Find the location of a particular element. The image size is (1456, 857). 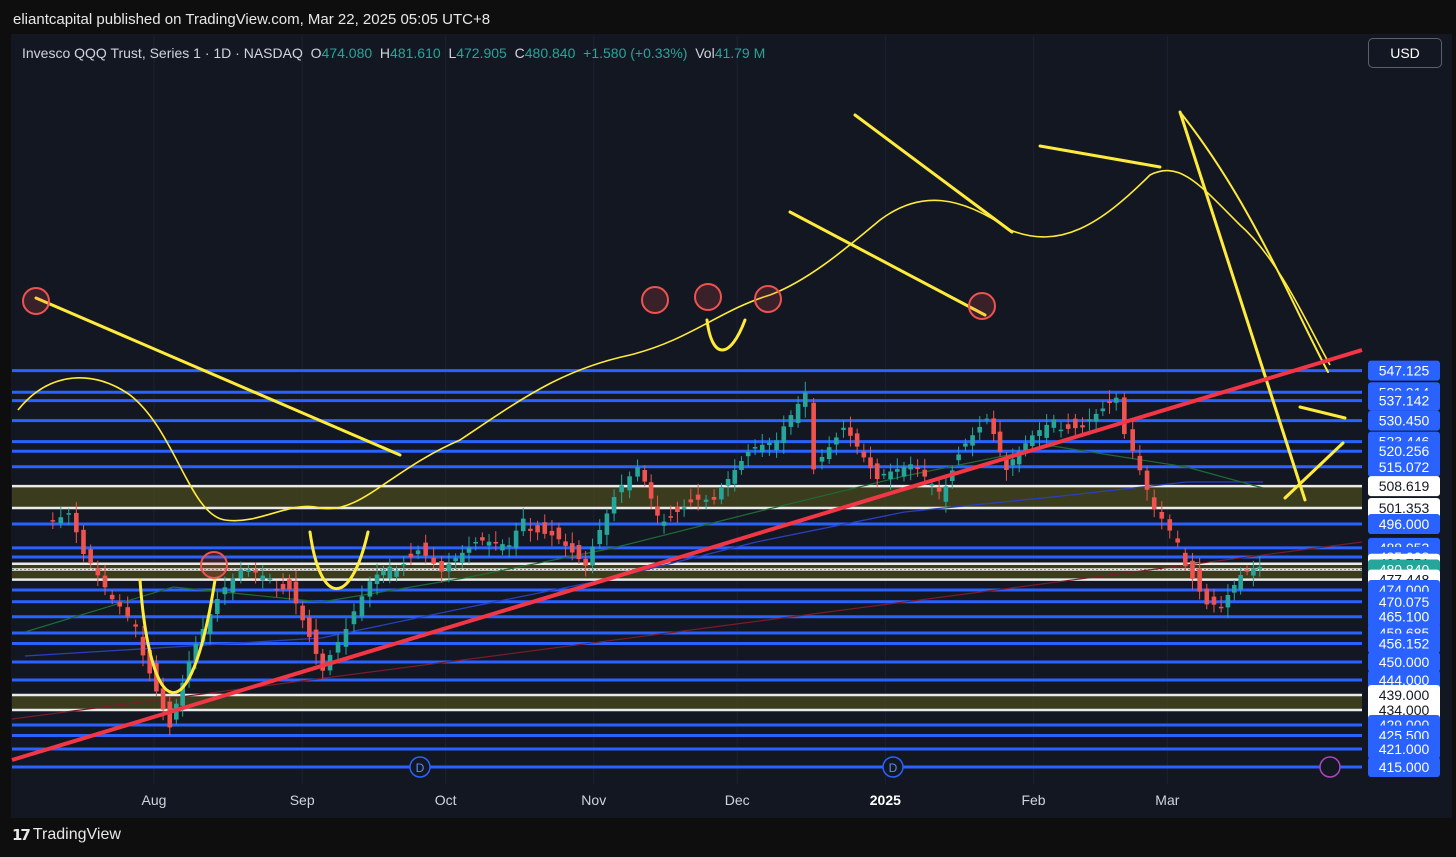

price-axis-label: 470.075 is located at coordinates (1404, 602).